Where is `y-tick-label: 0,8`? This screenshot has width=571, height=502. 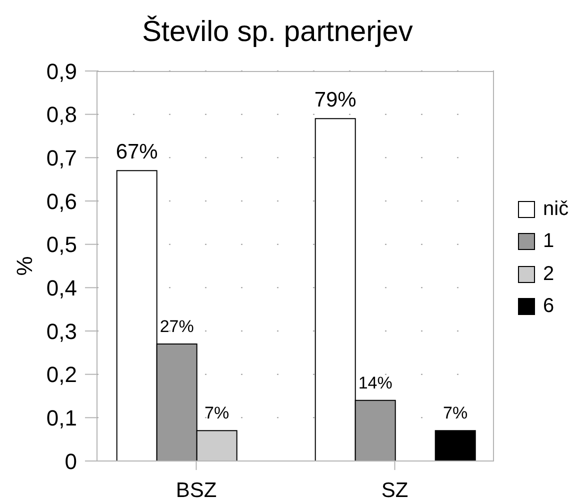 y-tick-label: 0,8 is located at coordinates (61, 115).